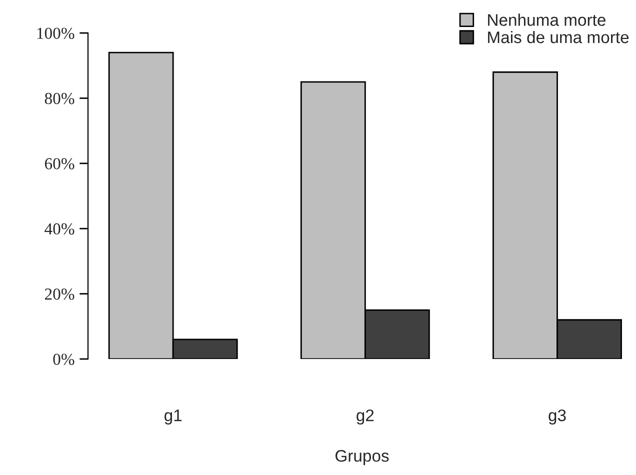 The width and height of the screenshot is (636, 475). What do you see at coordinates (59, 98) in the screenshot?
I see `y-tick-label: 80%` at bounding box center [59, 98].